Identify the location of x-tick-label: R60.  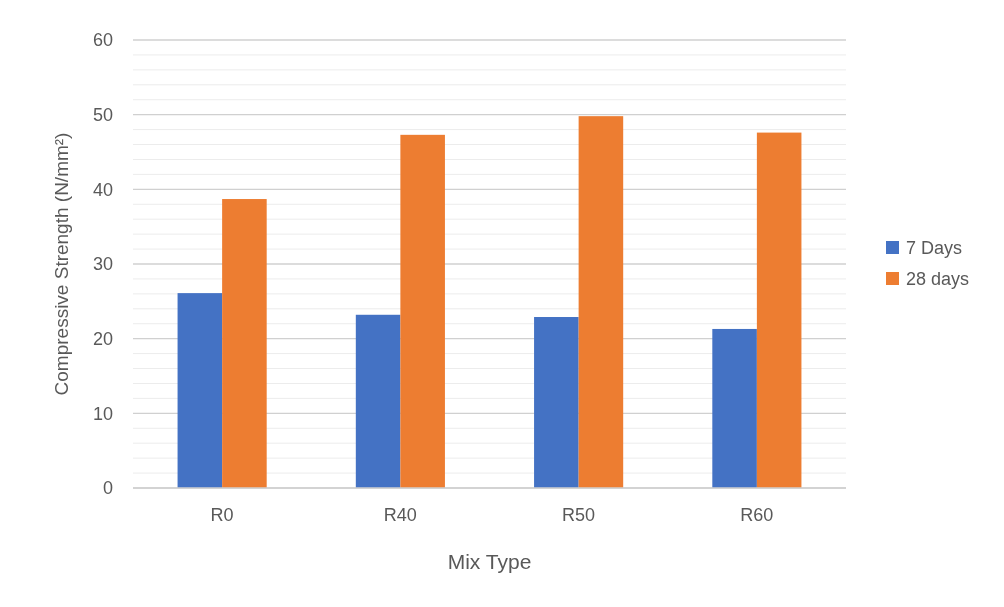
(757, 515).